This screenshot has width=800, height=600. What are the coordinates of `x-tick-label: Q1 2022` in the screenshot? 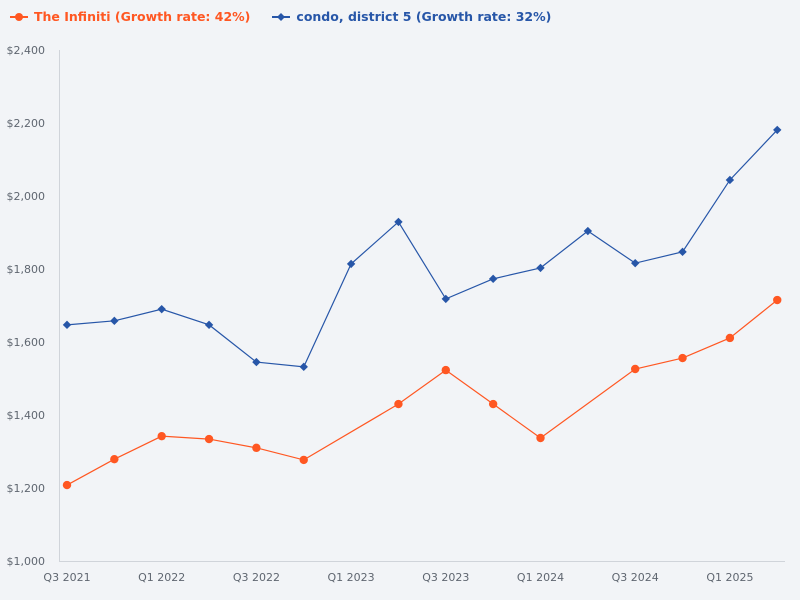 It's located at (161, 577).